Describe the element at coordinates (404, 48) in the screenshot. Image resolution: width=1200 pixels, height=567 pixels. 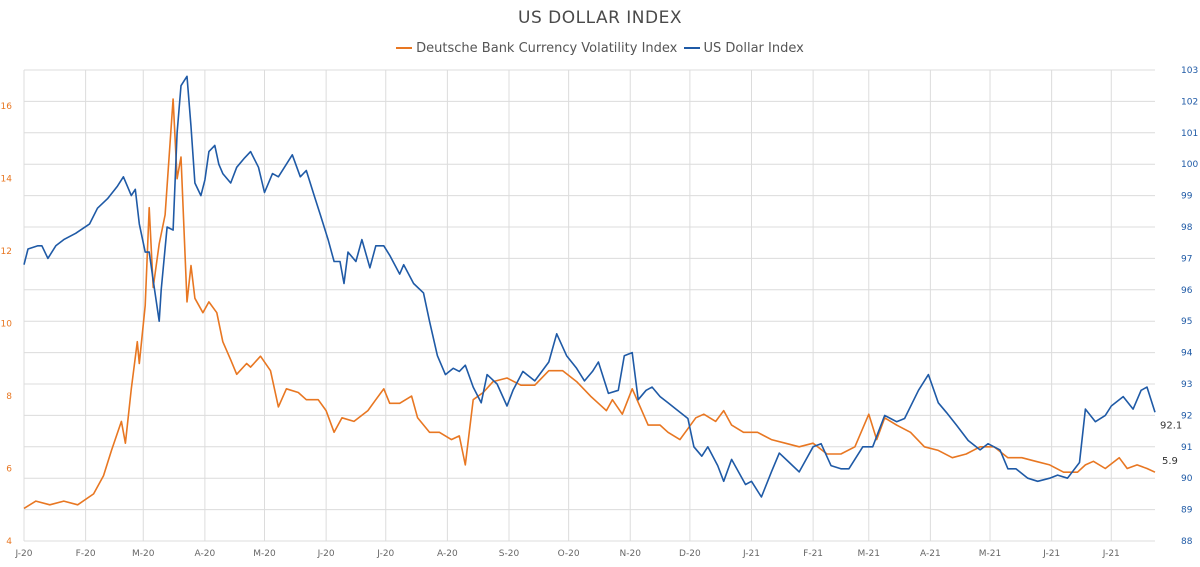
I see `legend-swatch-dbcvi` at that location.